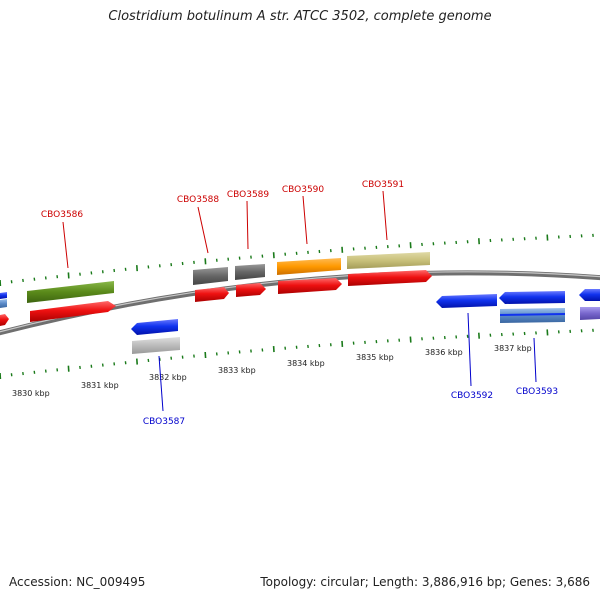 The height and width of the screenshot is (600, 600). Describe the element at coordinates (248, 195) in the screenshot. I see `gene-label-cbo3589: CBO3589` at that location.